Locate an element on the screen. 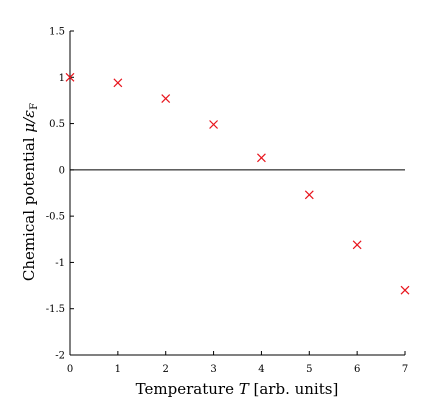  y-axis-label: Chemical potential μ/εF is located at coordinates (30, 192).